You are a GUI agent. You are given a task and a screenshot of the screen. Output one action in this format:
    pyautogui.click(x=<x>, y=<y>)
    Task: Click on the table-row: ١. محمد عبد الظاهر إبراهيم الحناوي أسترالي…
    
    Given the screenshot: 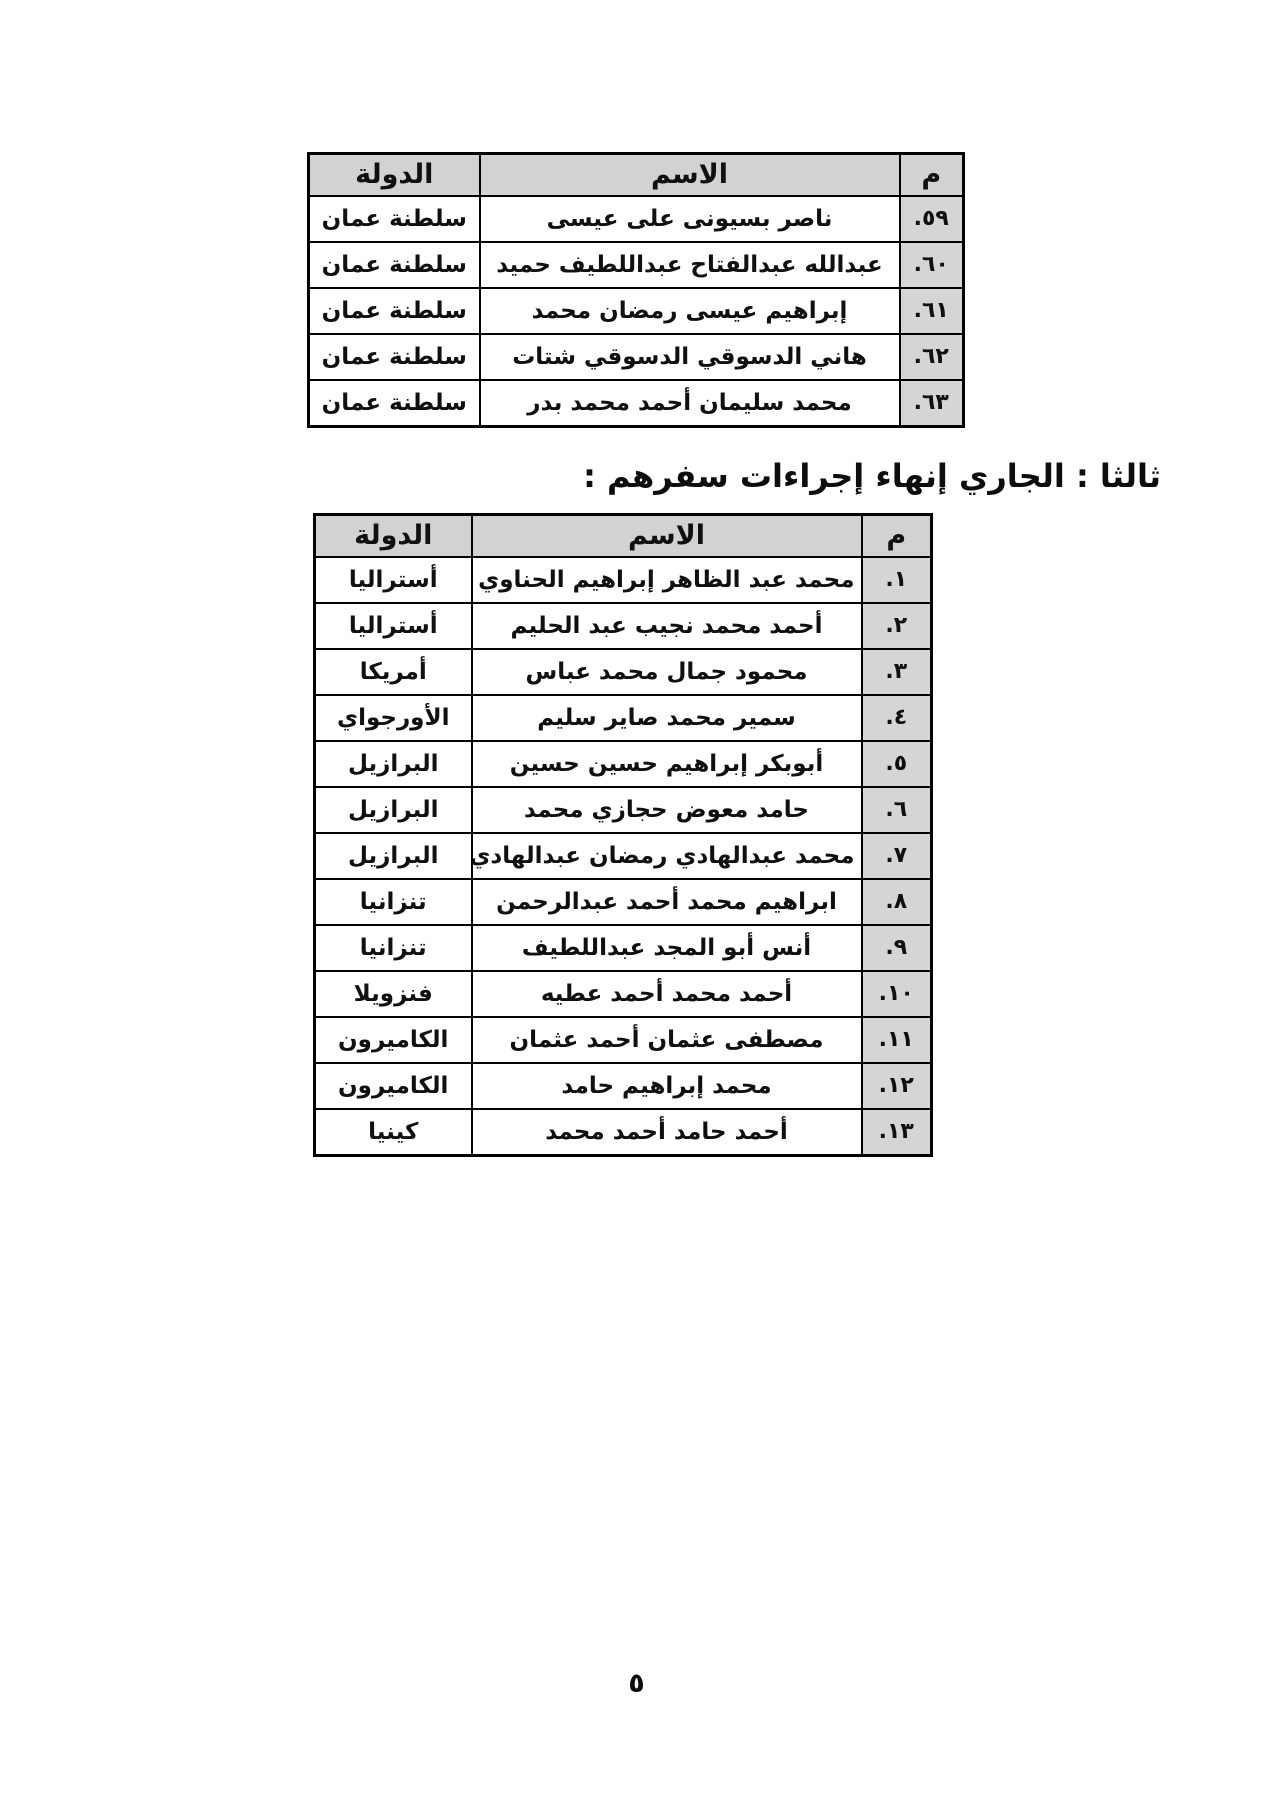 What is the action you would take?
    pyautogui.click(x=623, y=580)
    